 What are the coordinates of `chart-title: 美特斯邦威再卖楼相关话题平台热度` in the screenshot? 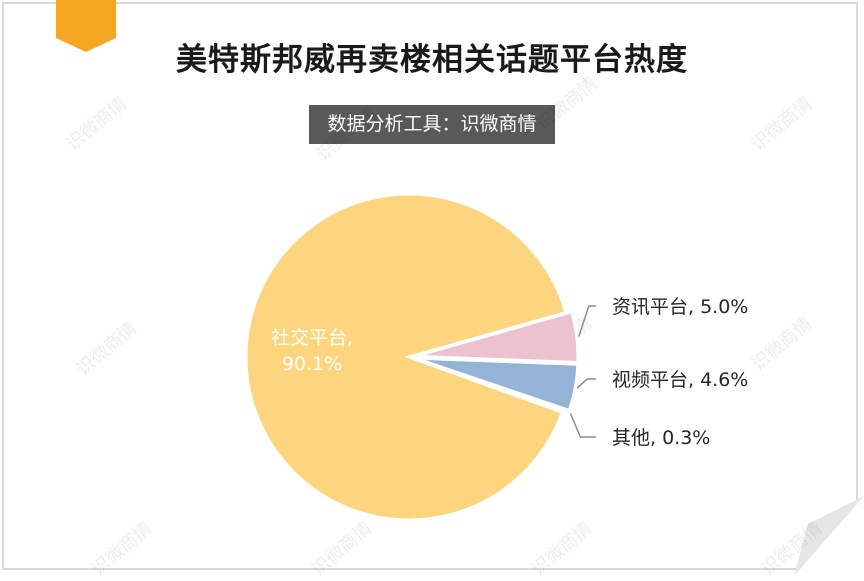 It's located at (432, 60).